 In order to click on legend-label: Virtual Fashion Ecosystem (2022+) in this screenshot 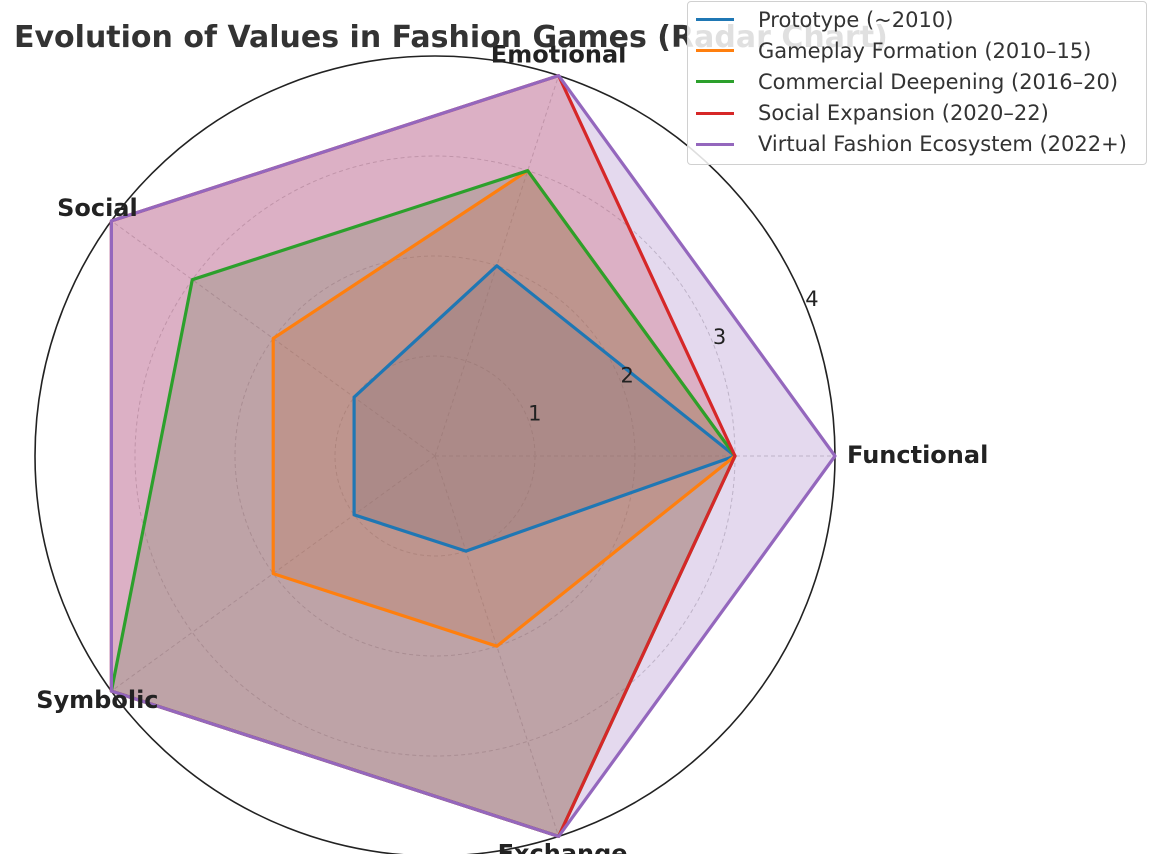, I will do `click(942, 144)`.